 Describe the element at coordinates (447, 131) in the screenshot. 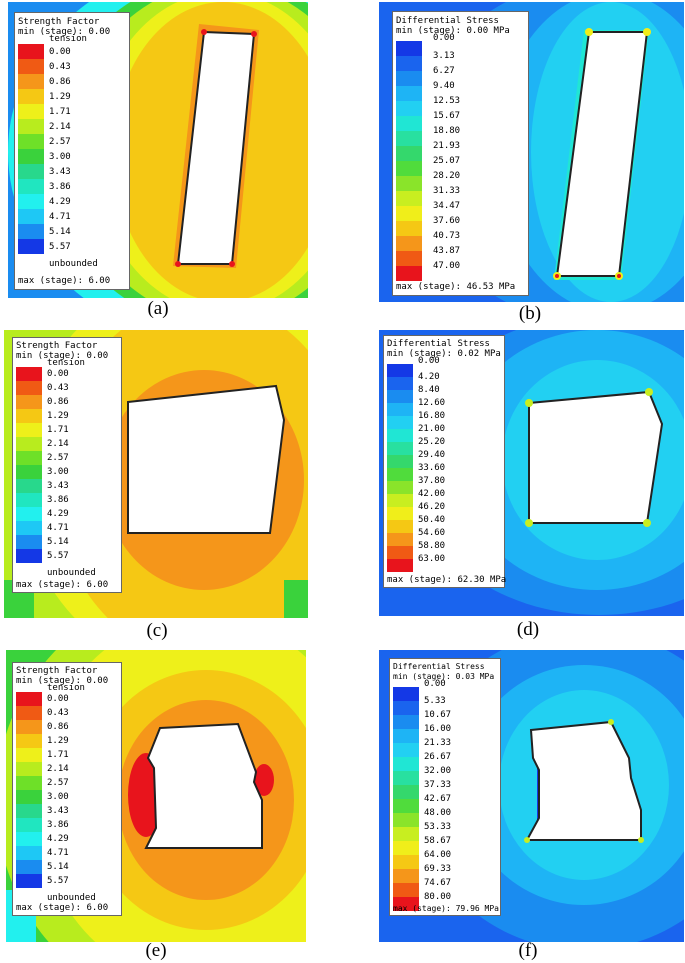

I see `legend-label: 18.80` at that location.